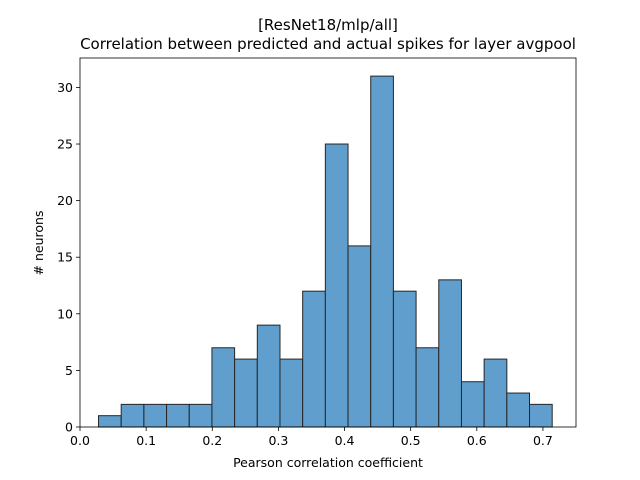 Image resolution: width=640 pixels, height=480 pixels. Describe the element at coordinates (311, 437) in the screenshot. I see `x-axis-ticks: 0.0 0.1 0.2 0.3 0.4 0.5 0.6 0.7` at that location.